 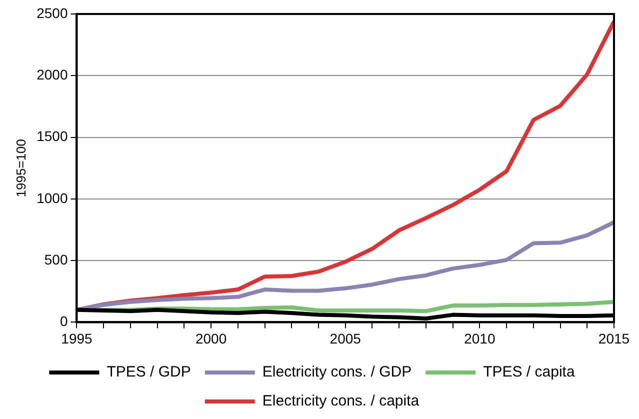 What do you see at coordinates (148, 372) in the screenshot?
I see `legend-label: TPES / GDP` at bounding box center [148, 372].